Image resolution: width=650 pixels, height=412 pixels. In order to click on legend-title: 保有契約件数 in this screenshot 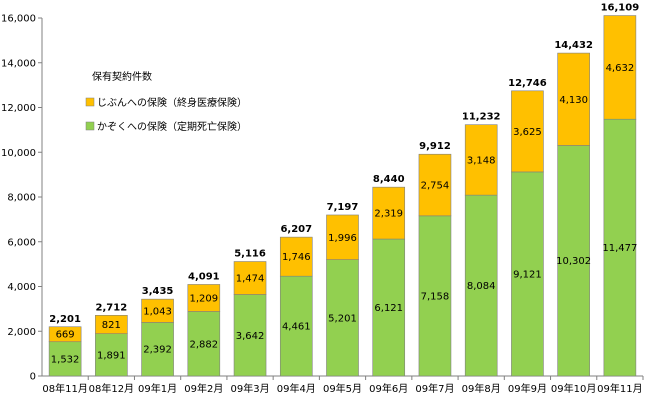, I will do `click(122, 76)`.